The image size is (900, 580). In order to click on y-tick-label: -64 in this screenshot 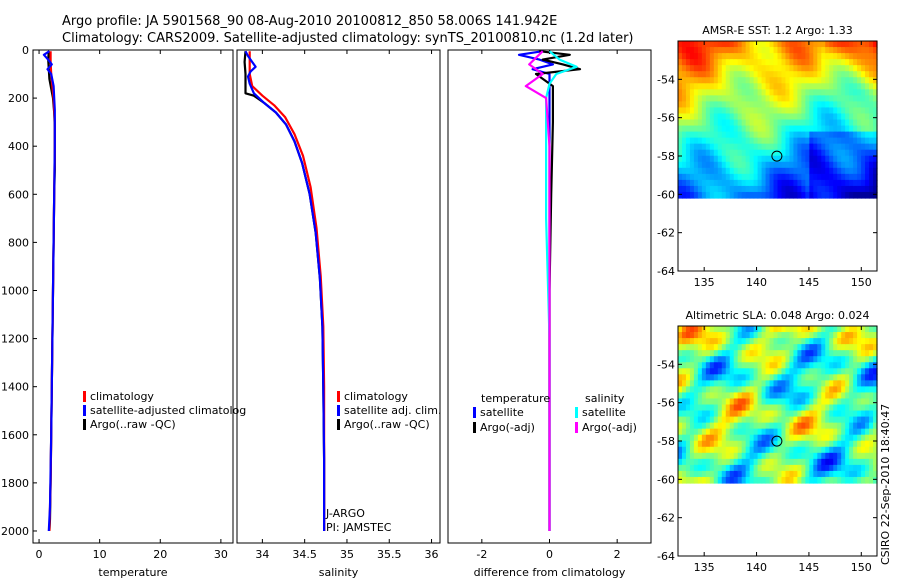, I will do `click(666, 556)`.